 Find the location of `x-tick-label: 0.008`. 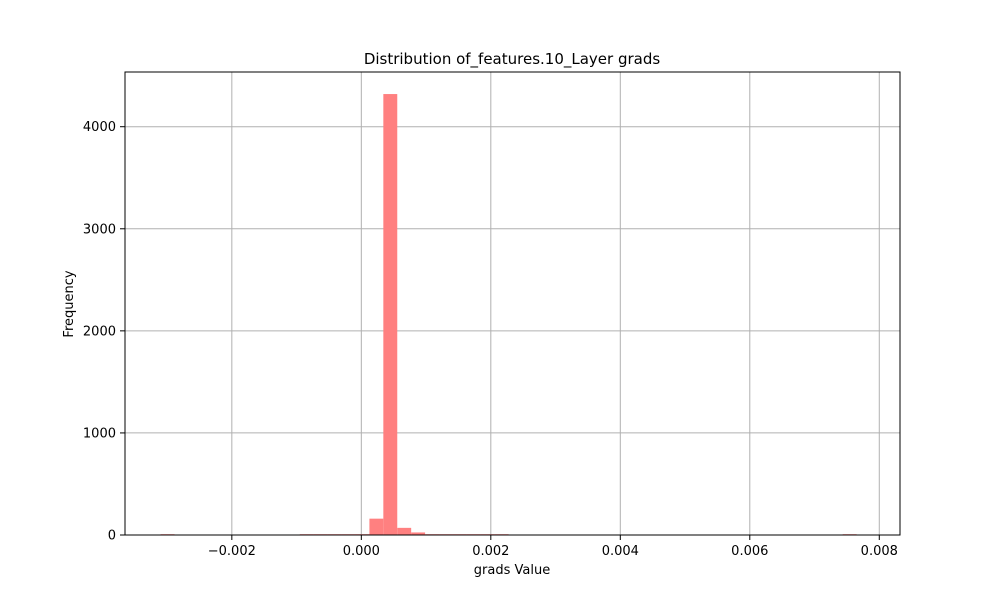

x-tick-label: 0.008 is located at coordinates (879, 551).